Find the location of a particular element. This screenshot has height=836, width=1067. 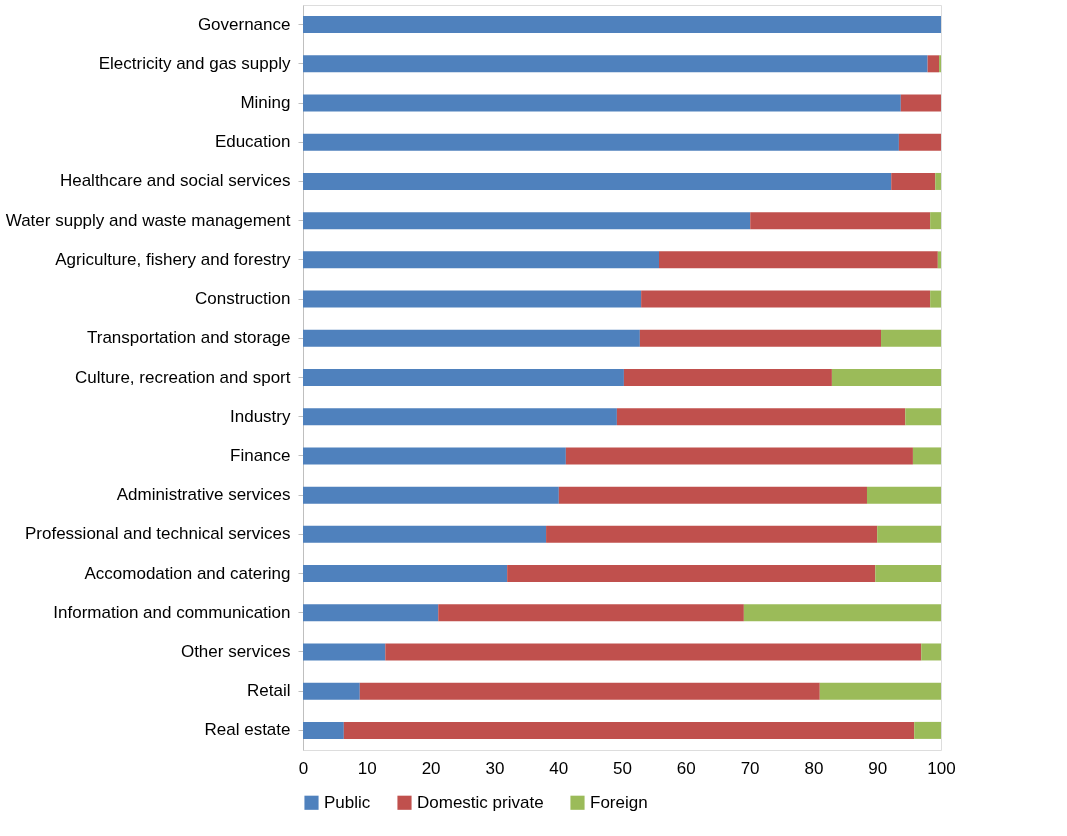

y-tick-label: Accomodation and catering is located at coordinates (187, 573).